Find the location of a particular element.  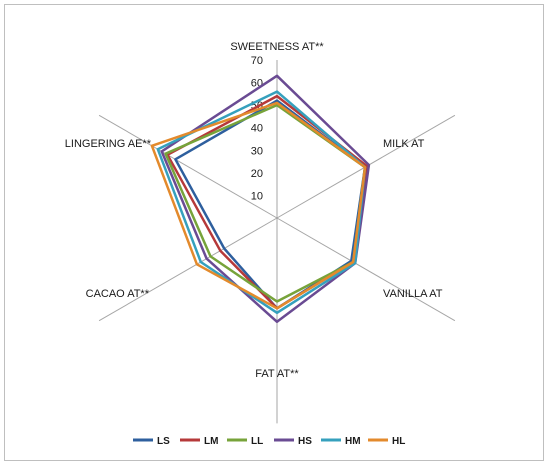

tick-label: 40 is located at coordinates (257, 129).